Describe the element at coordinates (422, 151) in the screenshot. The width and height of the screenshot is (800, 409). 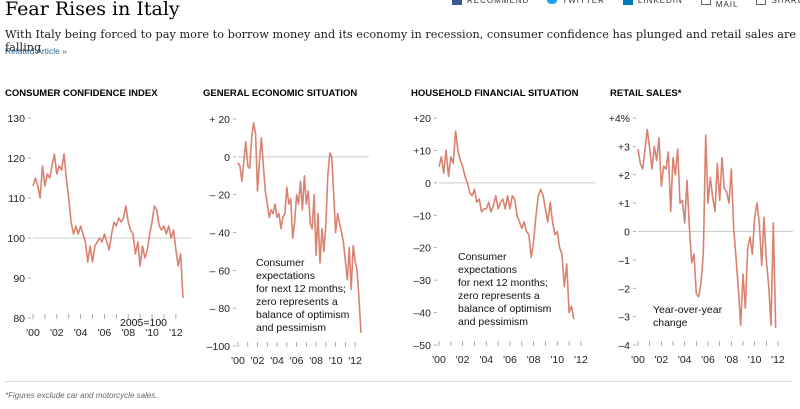
I see `y-tick-label: +10` at that location.